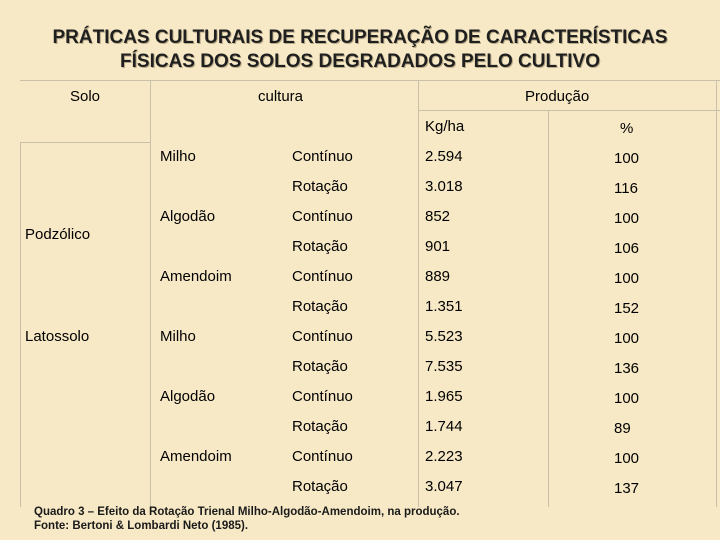  Describe the element at coordinates (85, 96) in the screenshot. I see `header-solo: Solo` at that location.